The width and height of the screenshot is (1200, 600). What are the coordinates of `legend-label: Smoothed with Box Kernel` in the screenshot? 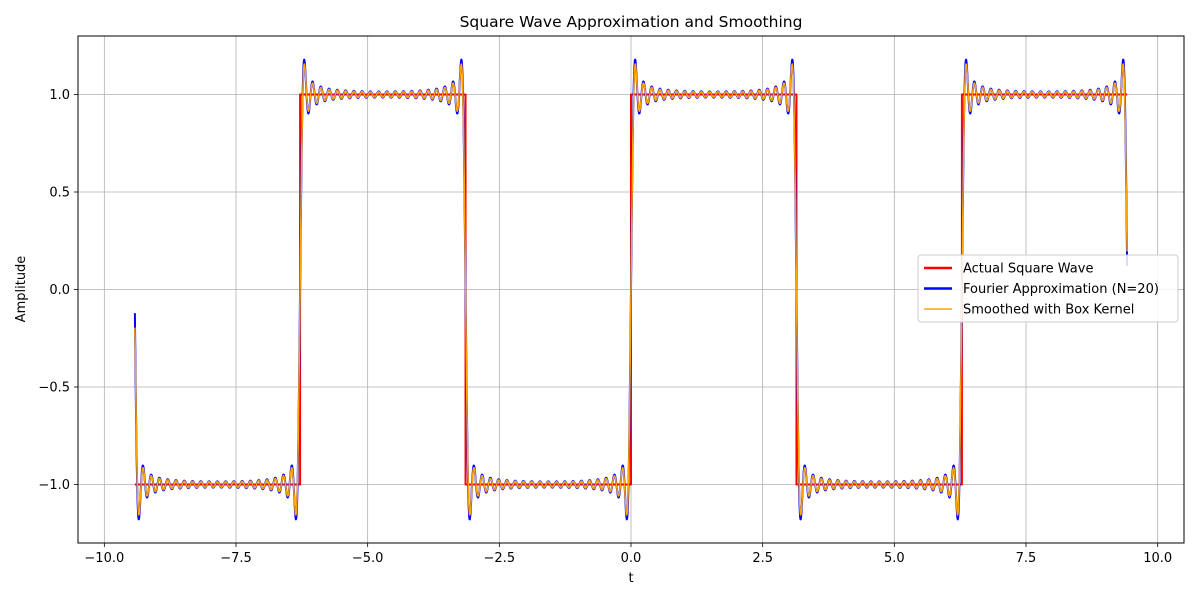 It's located at (1048, 310).